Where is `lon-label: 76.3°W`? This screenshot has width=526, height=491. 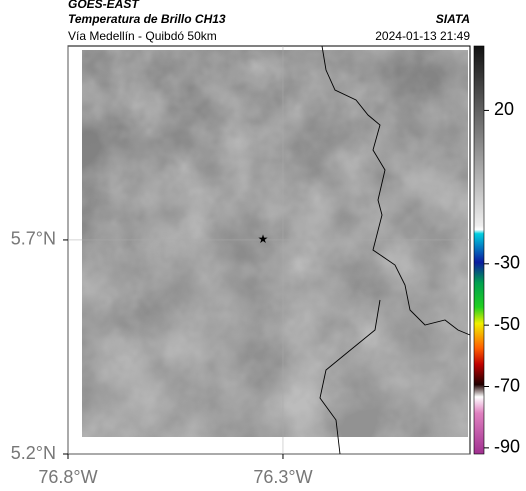 lon-label: 76.3°W is located at coordinates (282, 477).